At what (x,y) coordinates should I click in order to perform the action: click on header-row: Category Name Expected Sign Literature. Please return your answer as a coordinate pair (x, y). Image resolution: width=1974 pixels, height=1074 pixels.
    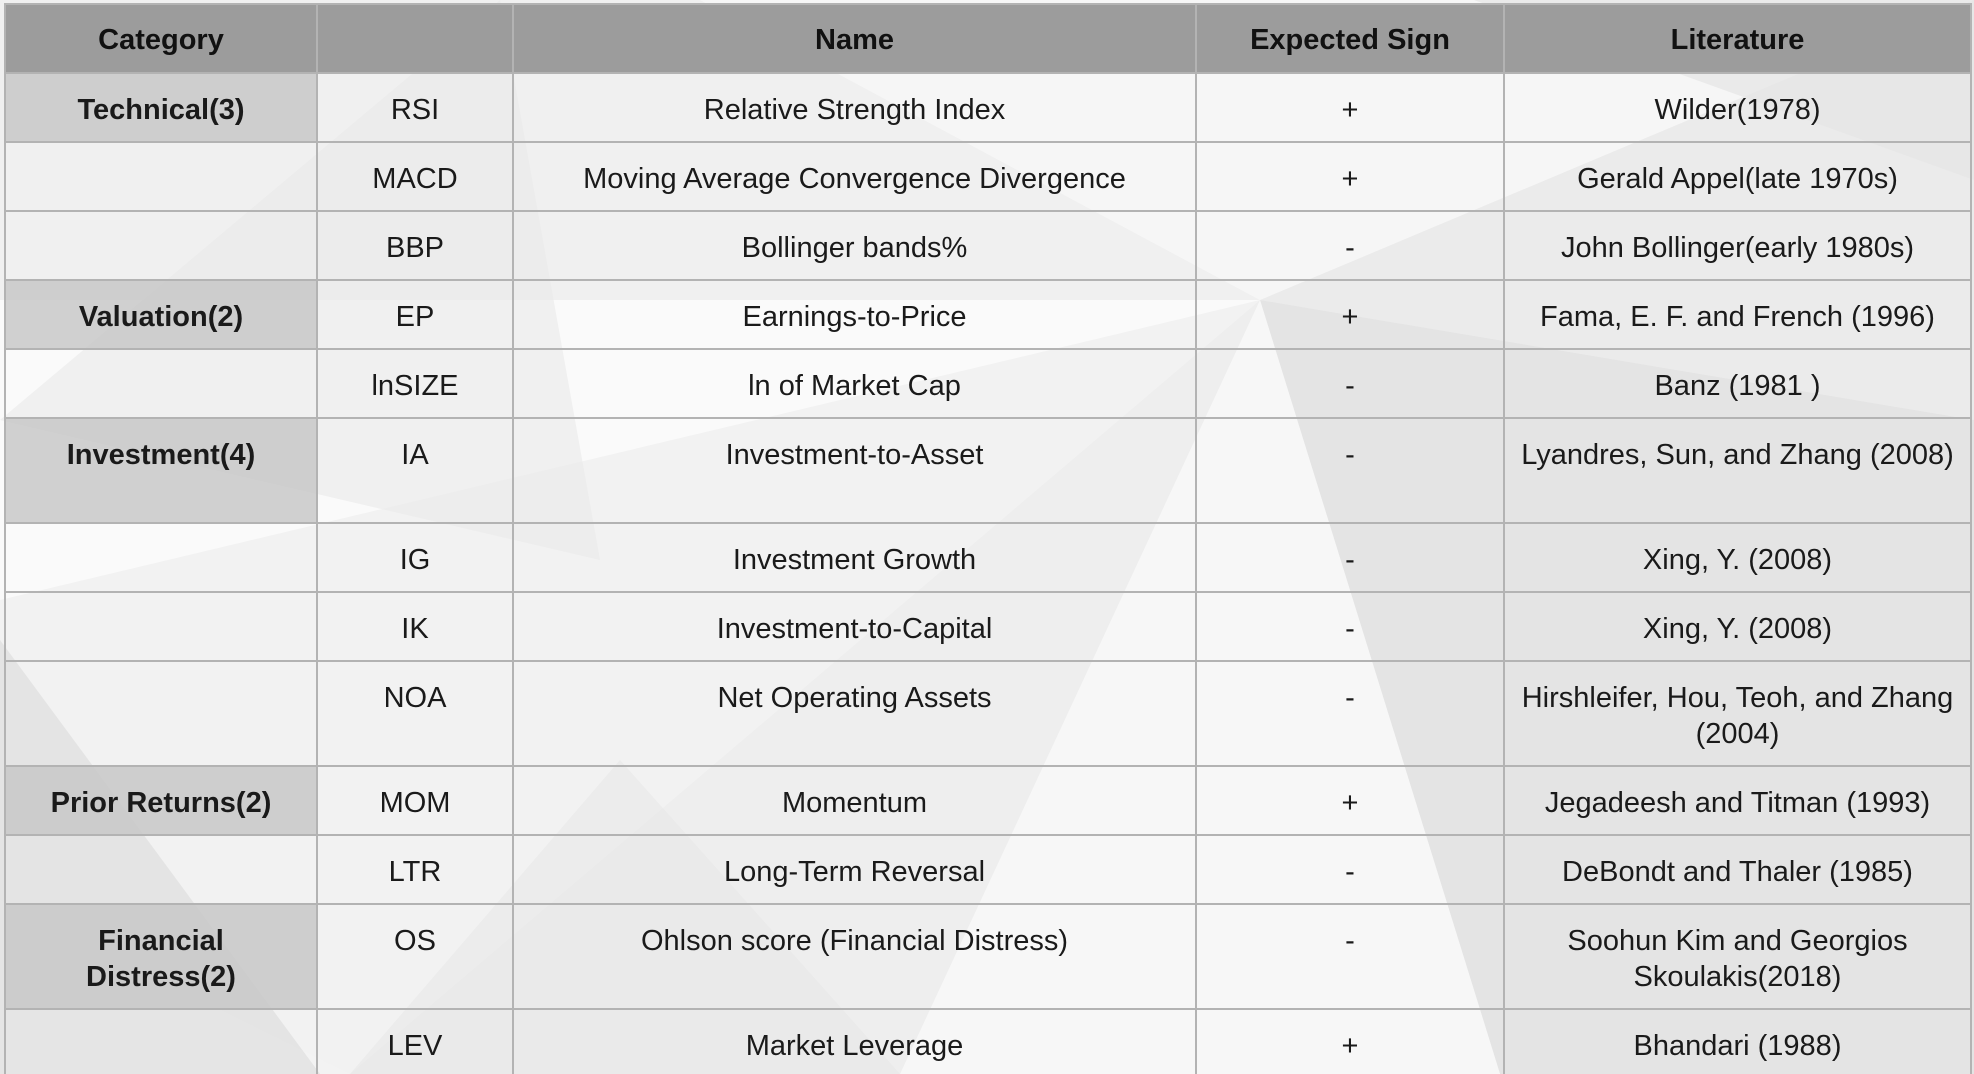
    Looking at the image, I should click on (988, 38).